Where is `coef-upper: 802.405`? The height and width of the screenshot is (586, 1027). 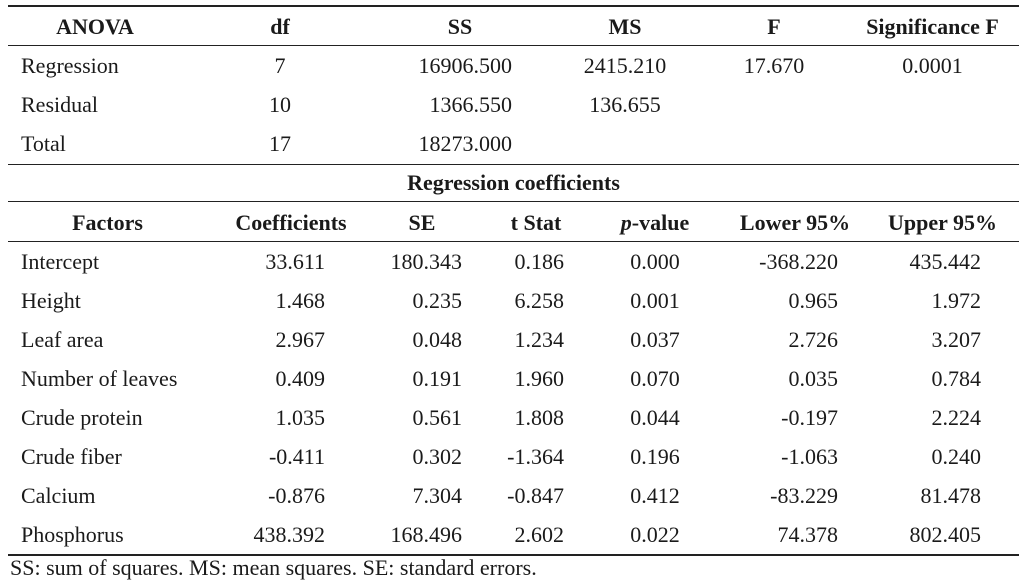
coef-upper: 802.405 is located at coordinates (945, 534).